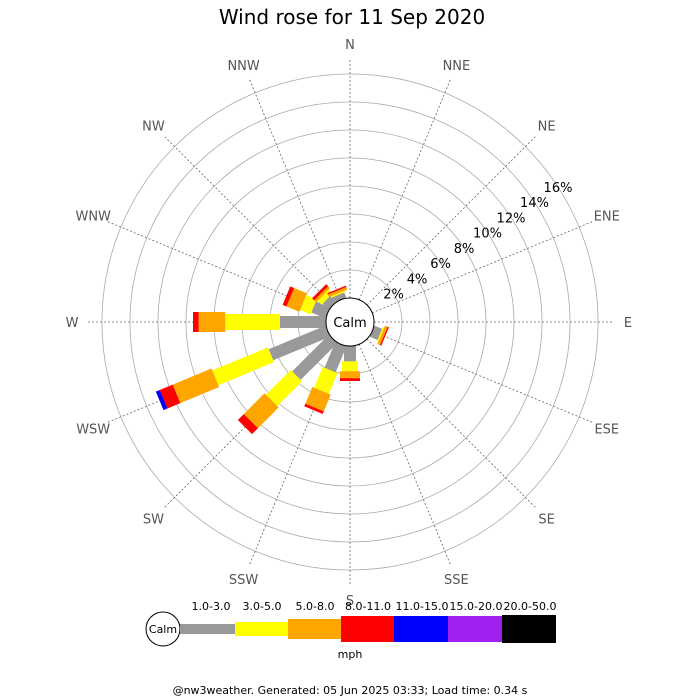 The height and width of the screenshot is (700, 700). I want to click on direction-label-wnw: WNW, so click(93, 217).